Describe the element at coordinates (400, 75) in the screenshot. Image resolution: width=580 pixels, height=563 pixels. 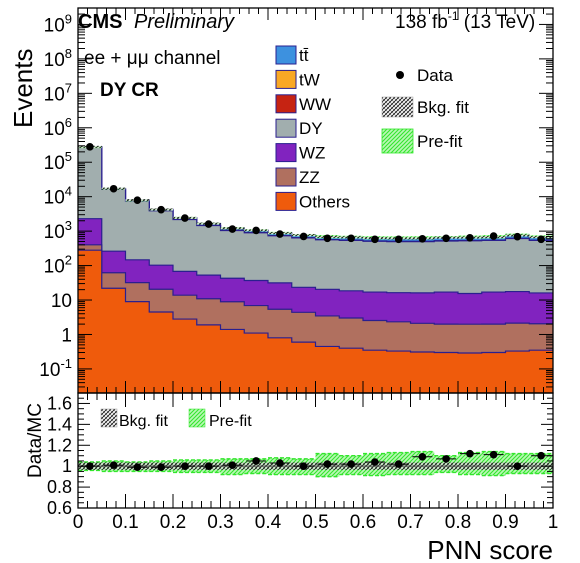
I see `legend-data-marker` at that location.